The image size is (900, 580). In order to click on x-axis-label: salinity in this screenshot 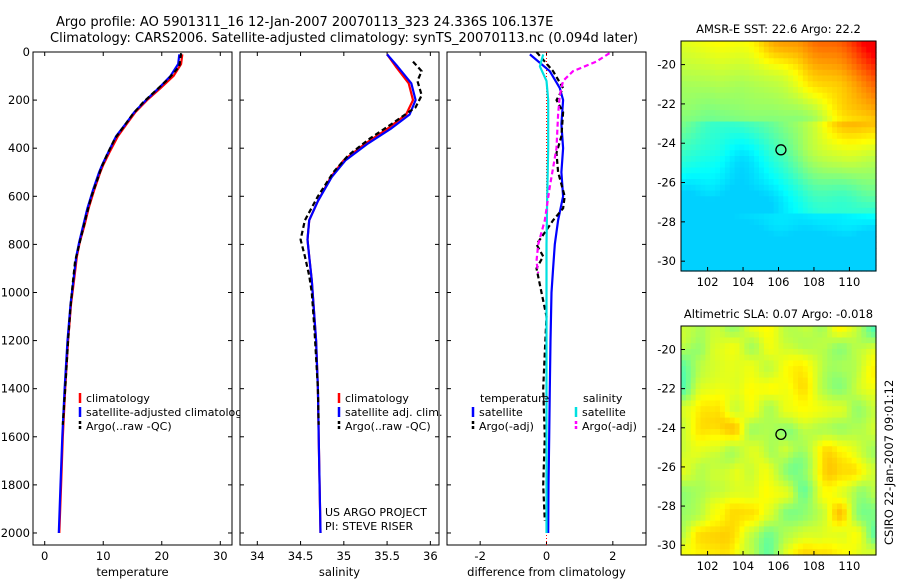, I will do `click(339, 572)`.